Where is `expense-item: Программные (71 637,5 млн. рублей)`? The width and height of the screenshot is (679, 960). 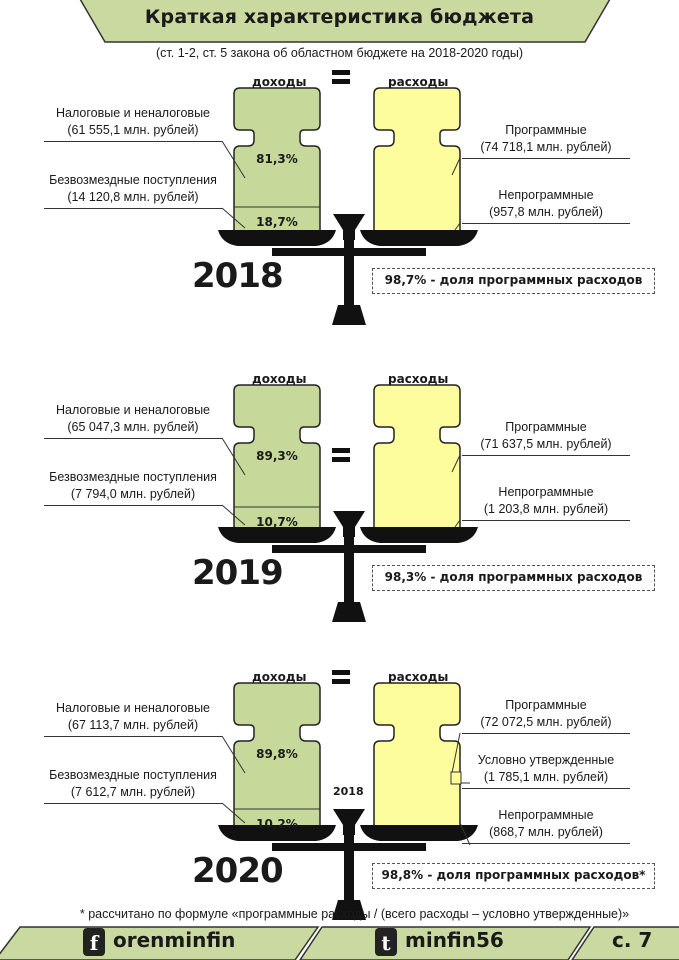 expense-item: Программные (71 637,5 млн. рублей) is located at coordinates (546, 437).